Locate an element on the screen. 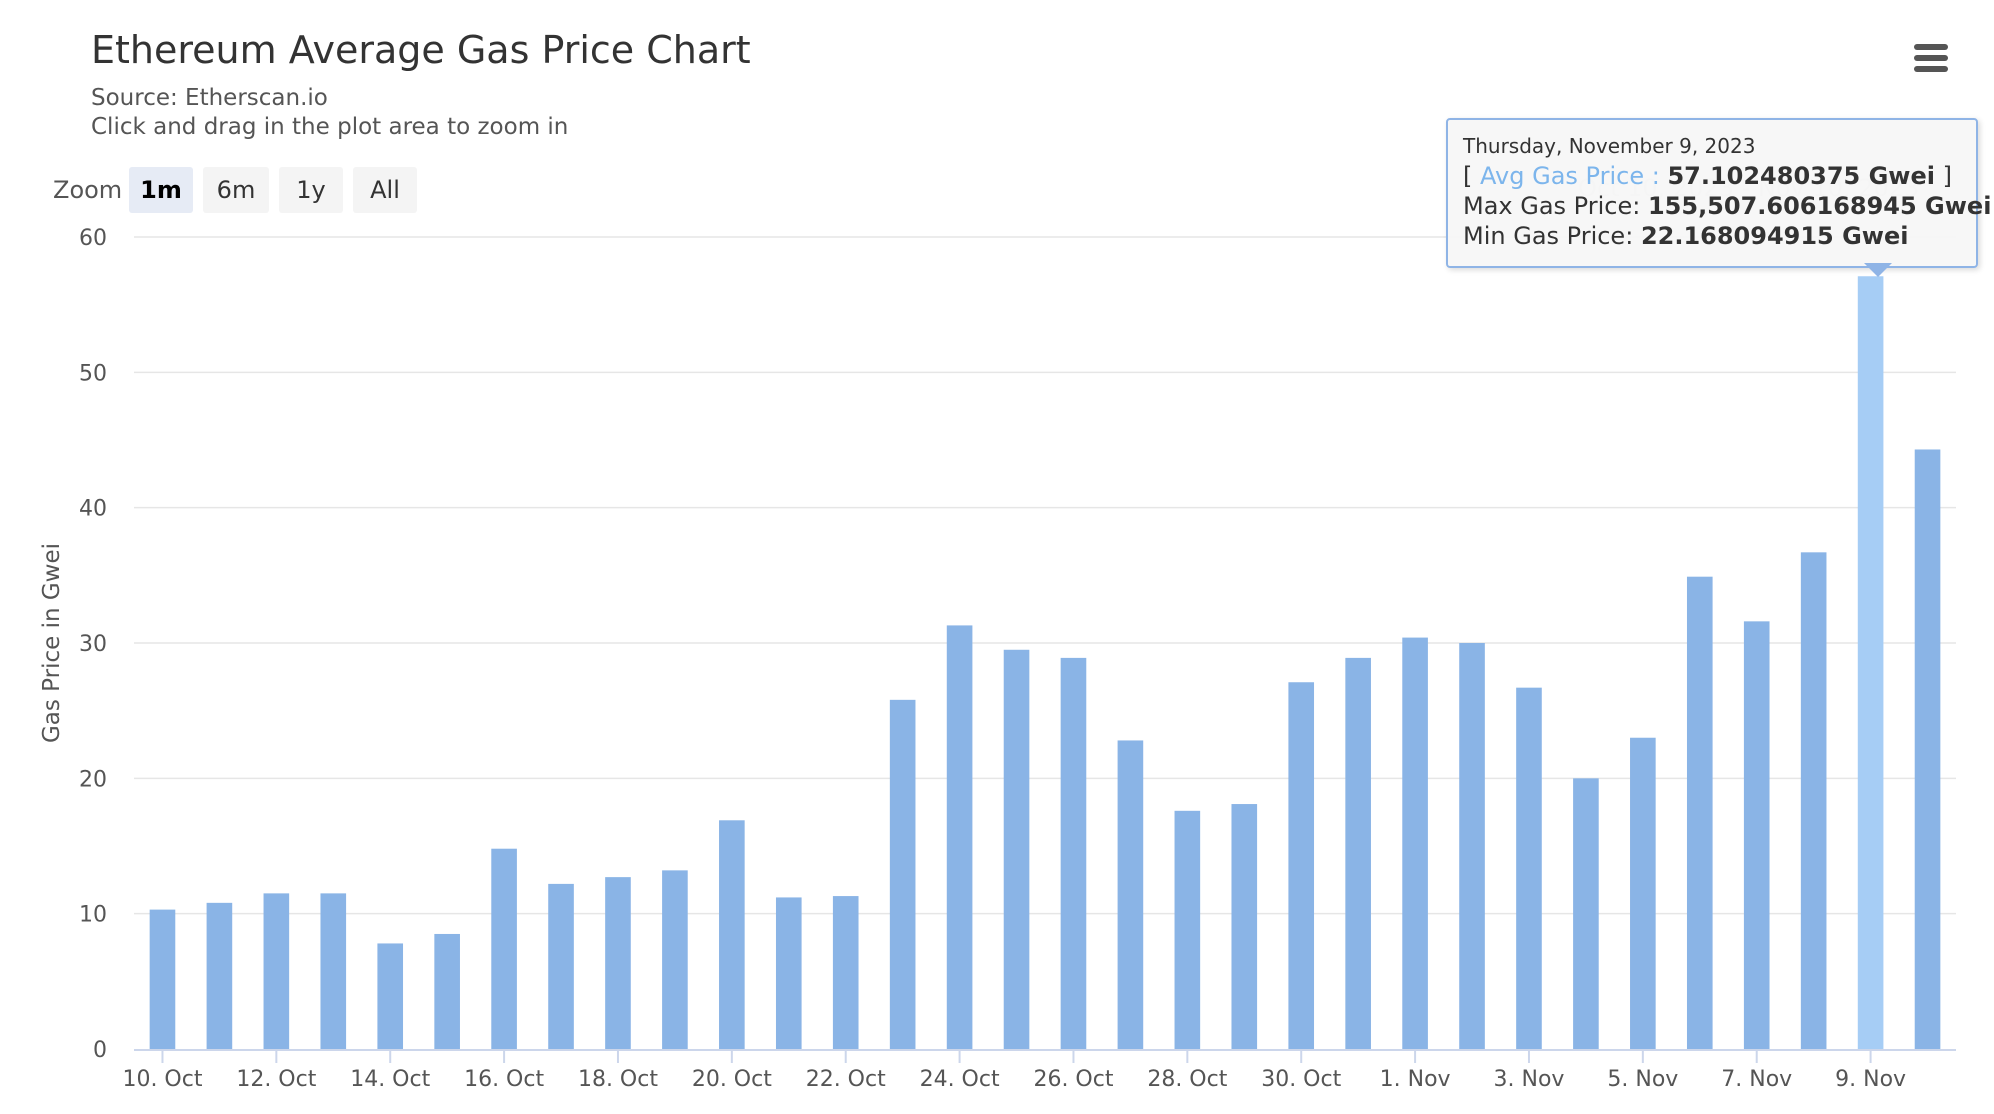 Image resolution: width=1994 pixels, height=1114 pixels. hamburger-menu-icon is located at coordinates (1931, 59).